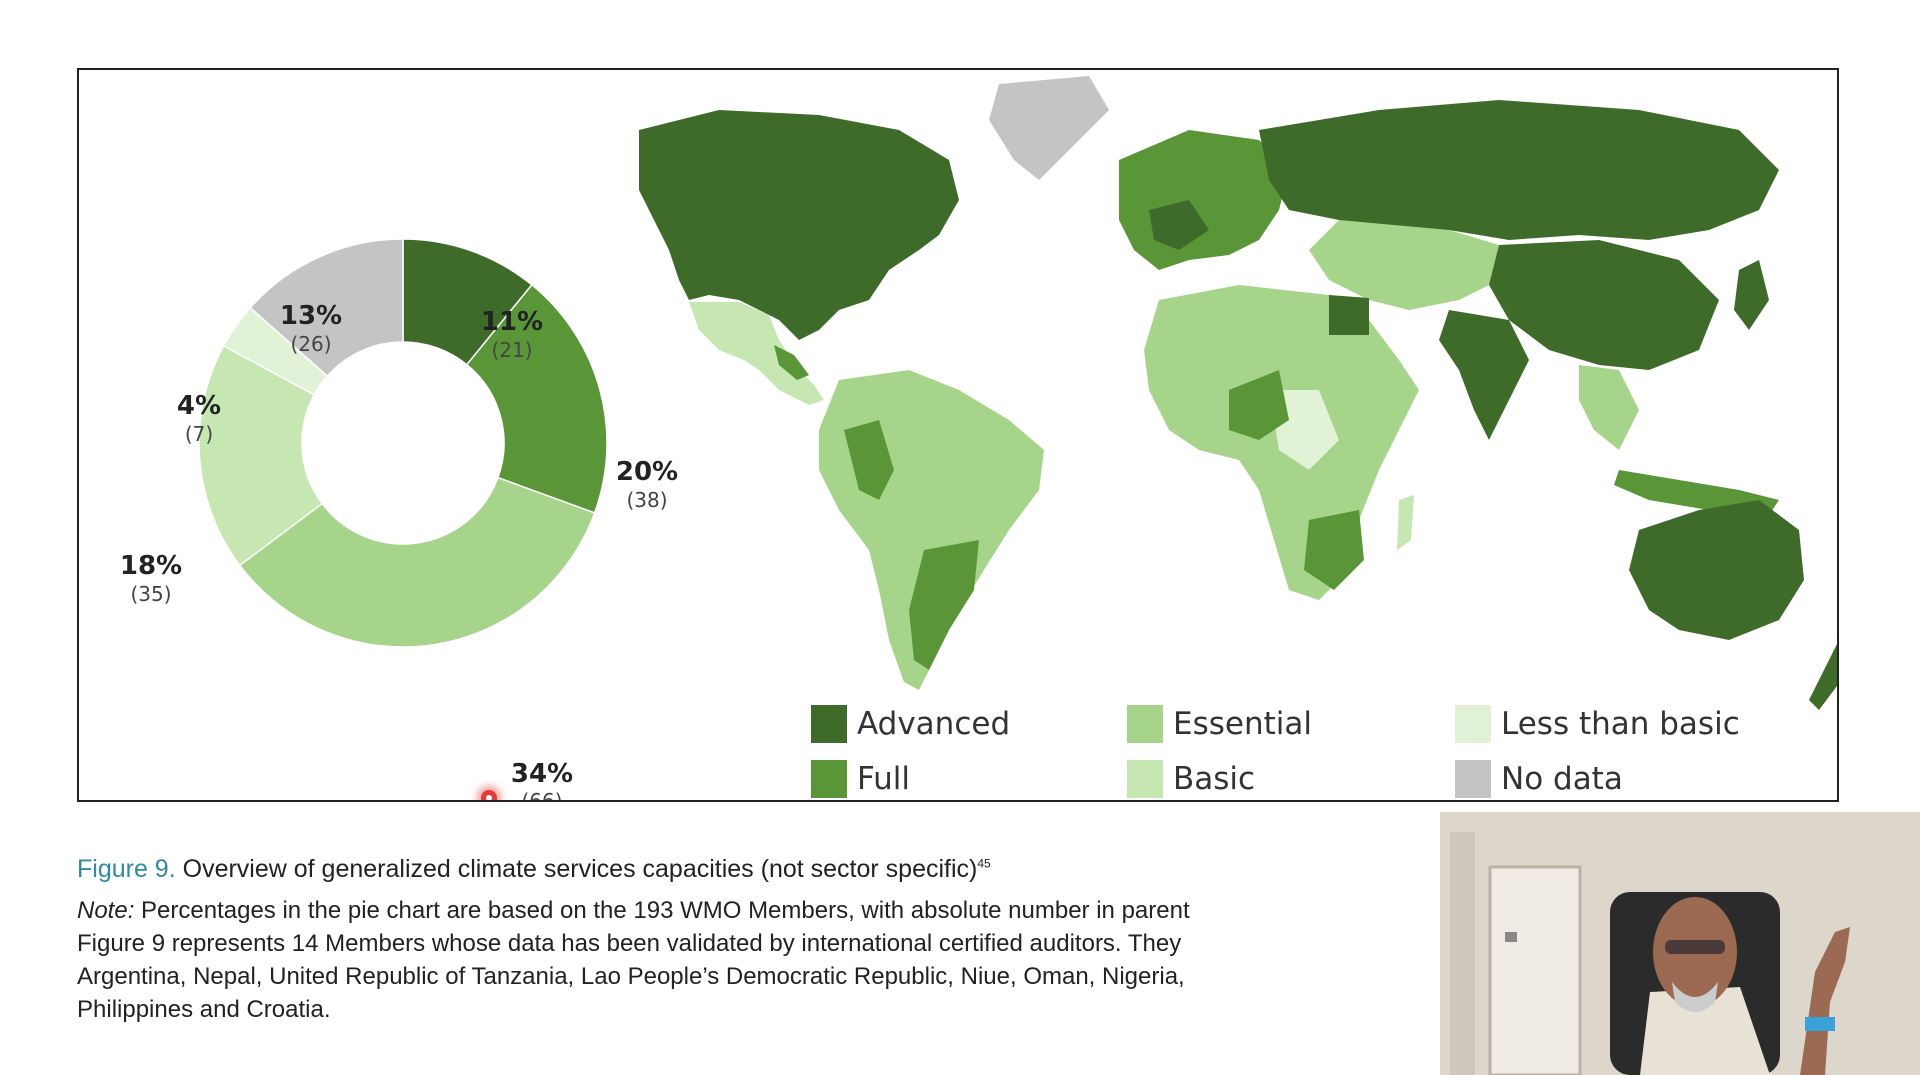 This screenshot has height=1075, width=1920. What do you see at coordinates (791, 362) in the screenshot?
I see `map-central-america-full` at bounding box center [791, 362].